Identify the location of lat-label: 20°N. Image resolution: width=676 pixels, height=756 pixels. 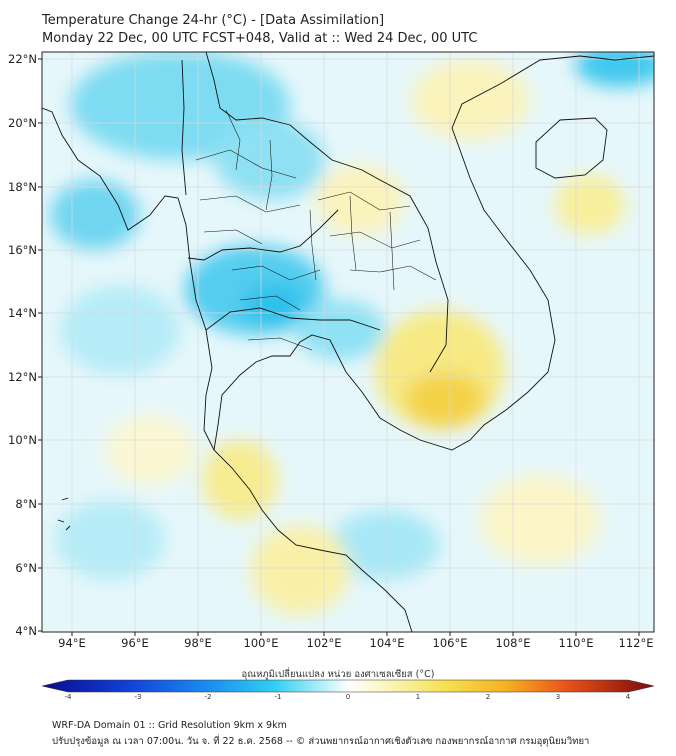
(22, 123).